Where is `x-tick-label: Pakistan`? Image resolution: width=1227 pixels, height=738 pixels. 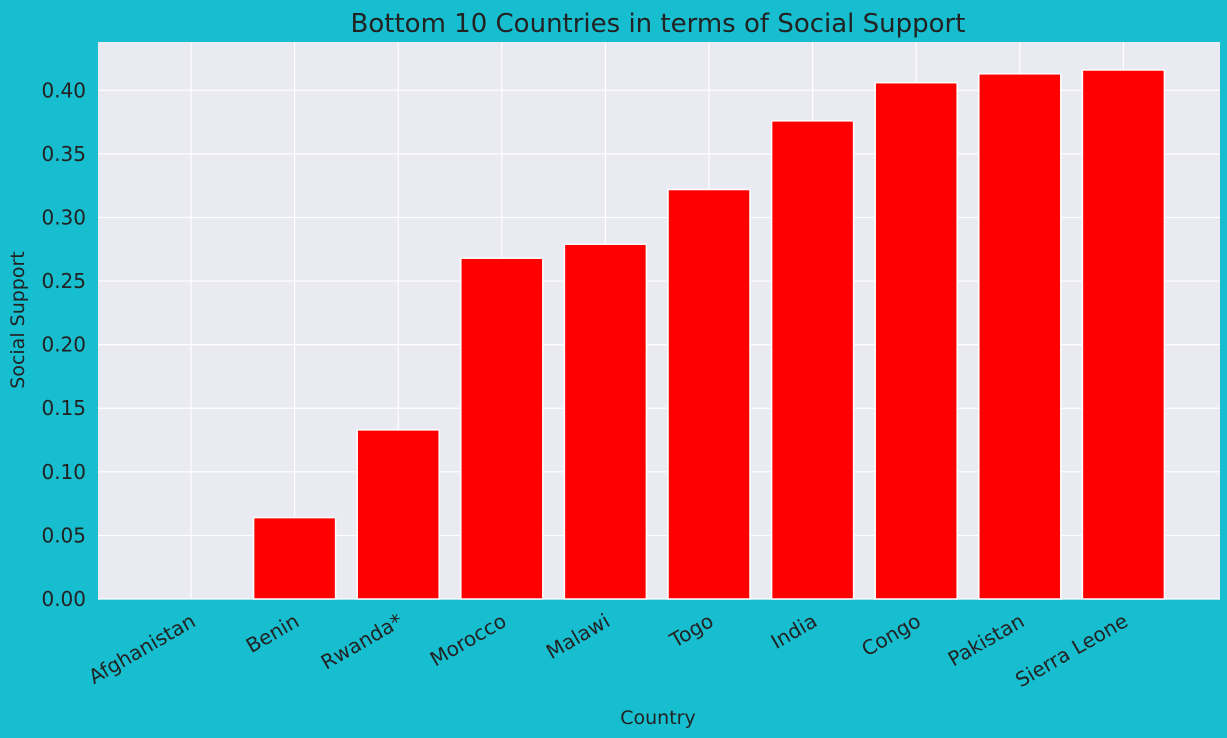
x-tick-label: Pakistan is located at coordinates (986, 640).